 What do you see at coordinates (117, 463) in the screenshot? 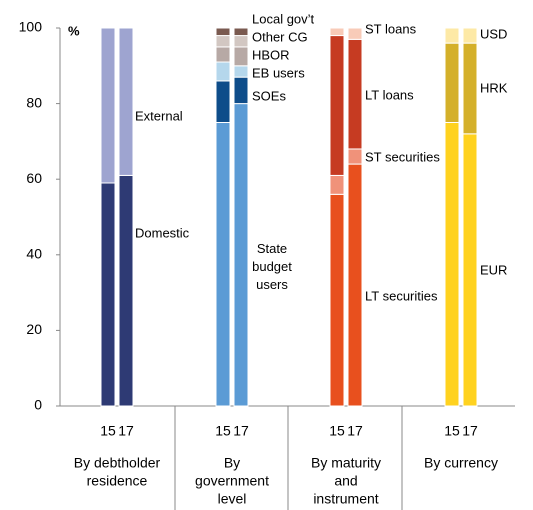
I see `group-label: By debtholder` at bounding box center [117, 463].